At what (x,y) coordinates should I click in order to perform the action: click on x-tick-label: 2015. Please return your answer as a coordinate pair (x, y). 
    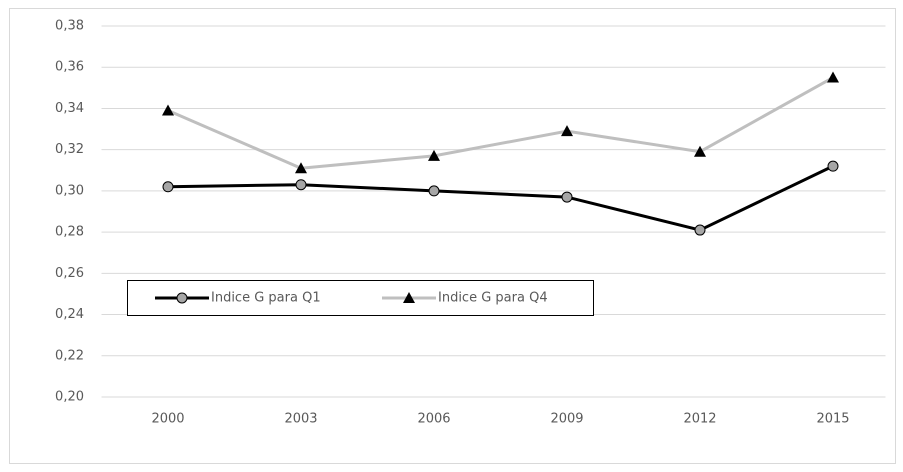
    Looking at the image, I should click on (832, 419).